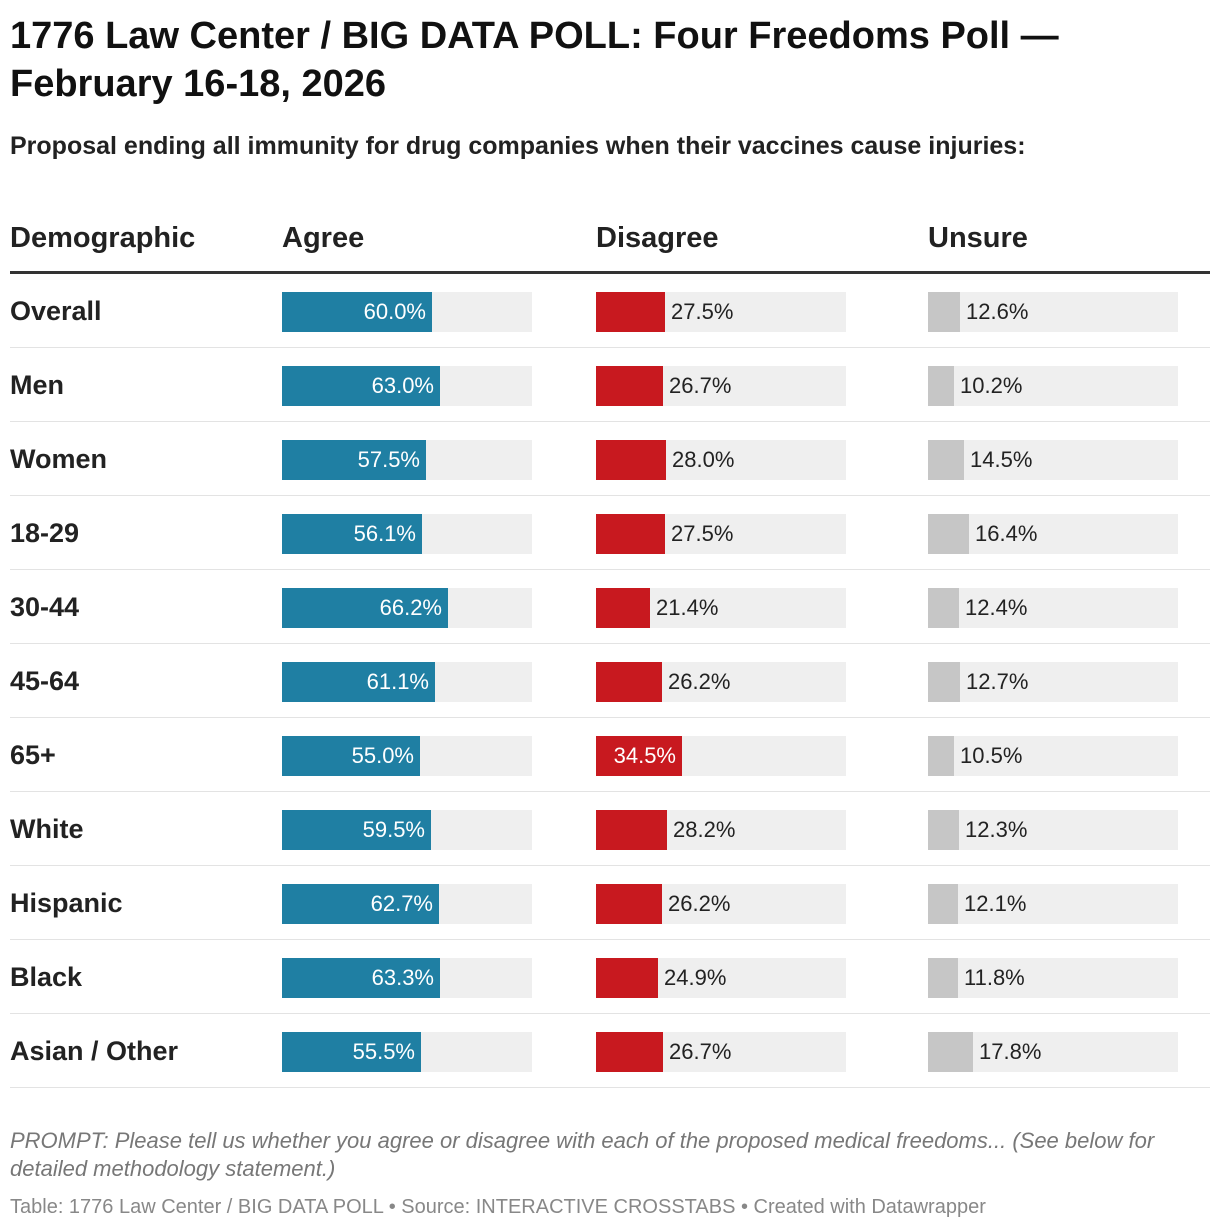  Describe the element at coordinates (407, 682) in the screenshot. I see `agree-bar-track: 61.1%` at that location.